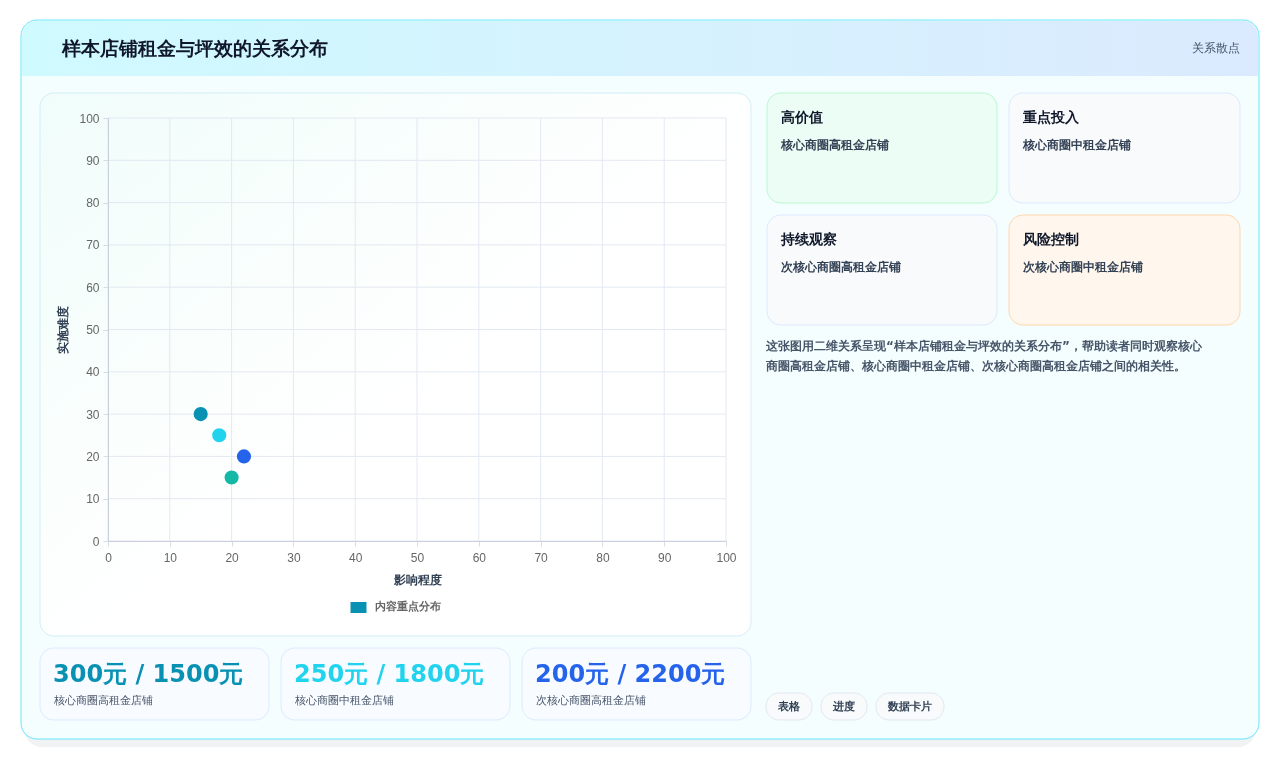 Image resolution: width=1280 pixels, height=761 pixels. Describe the element at coordinates (93, 499) in the screenshot. I see `y-tick-label: 10` at that location.